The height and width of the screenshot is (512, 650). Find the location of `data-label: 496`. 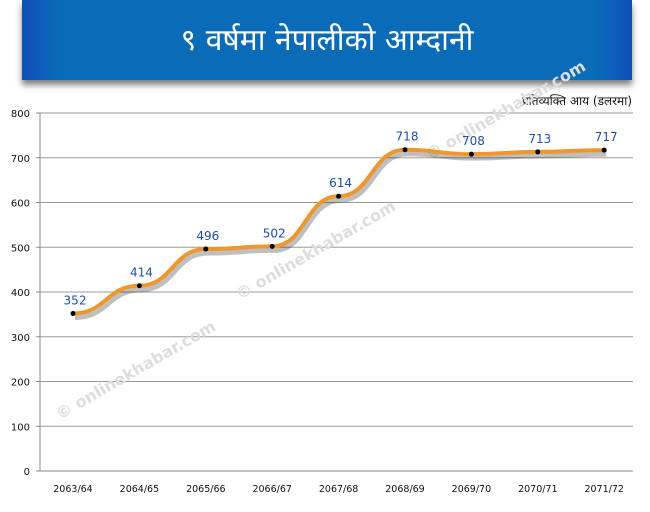

data-label: 496 is located at coordinates (207, 236).